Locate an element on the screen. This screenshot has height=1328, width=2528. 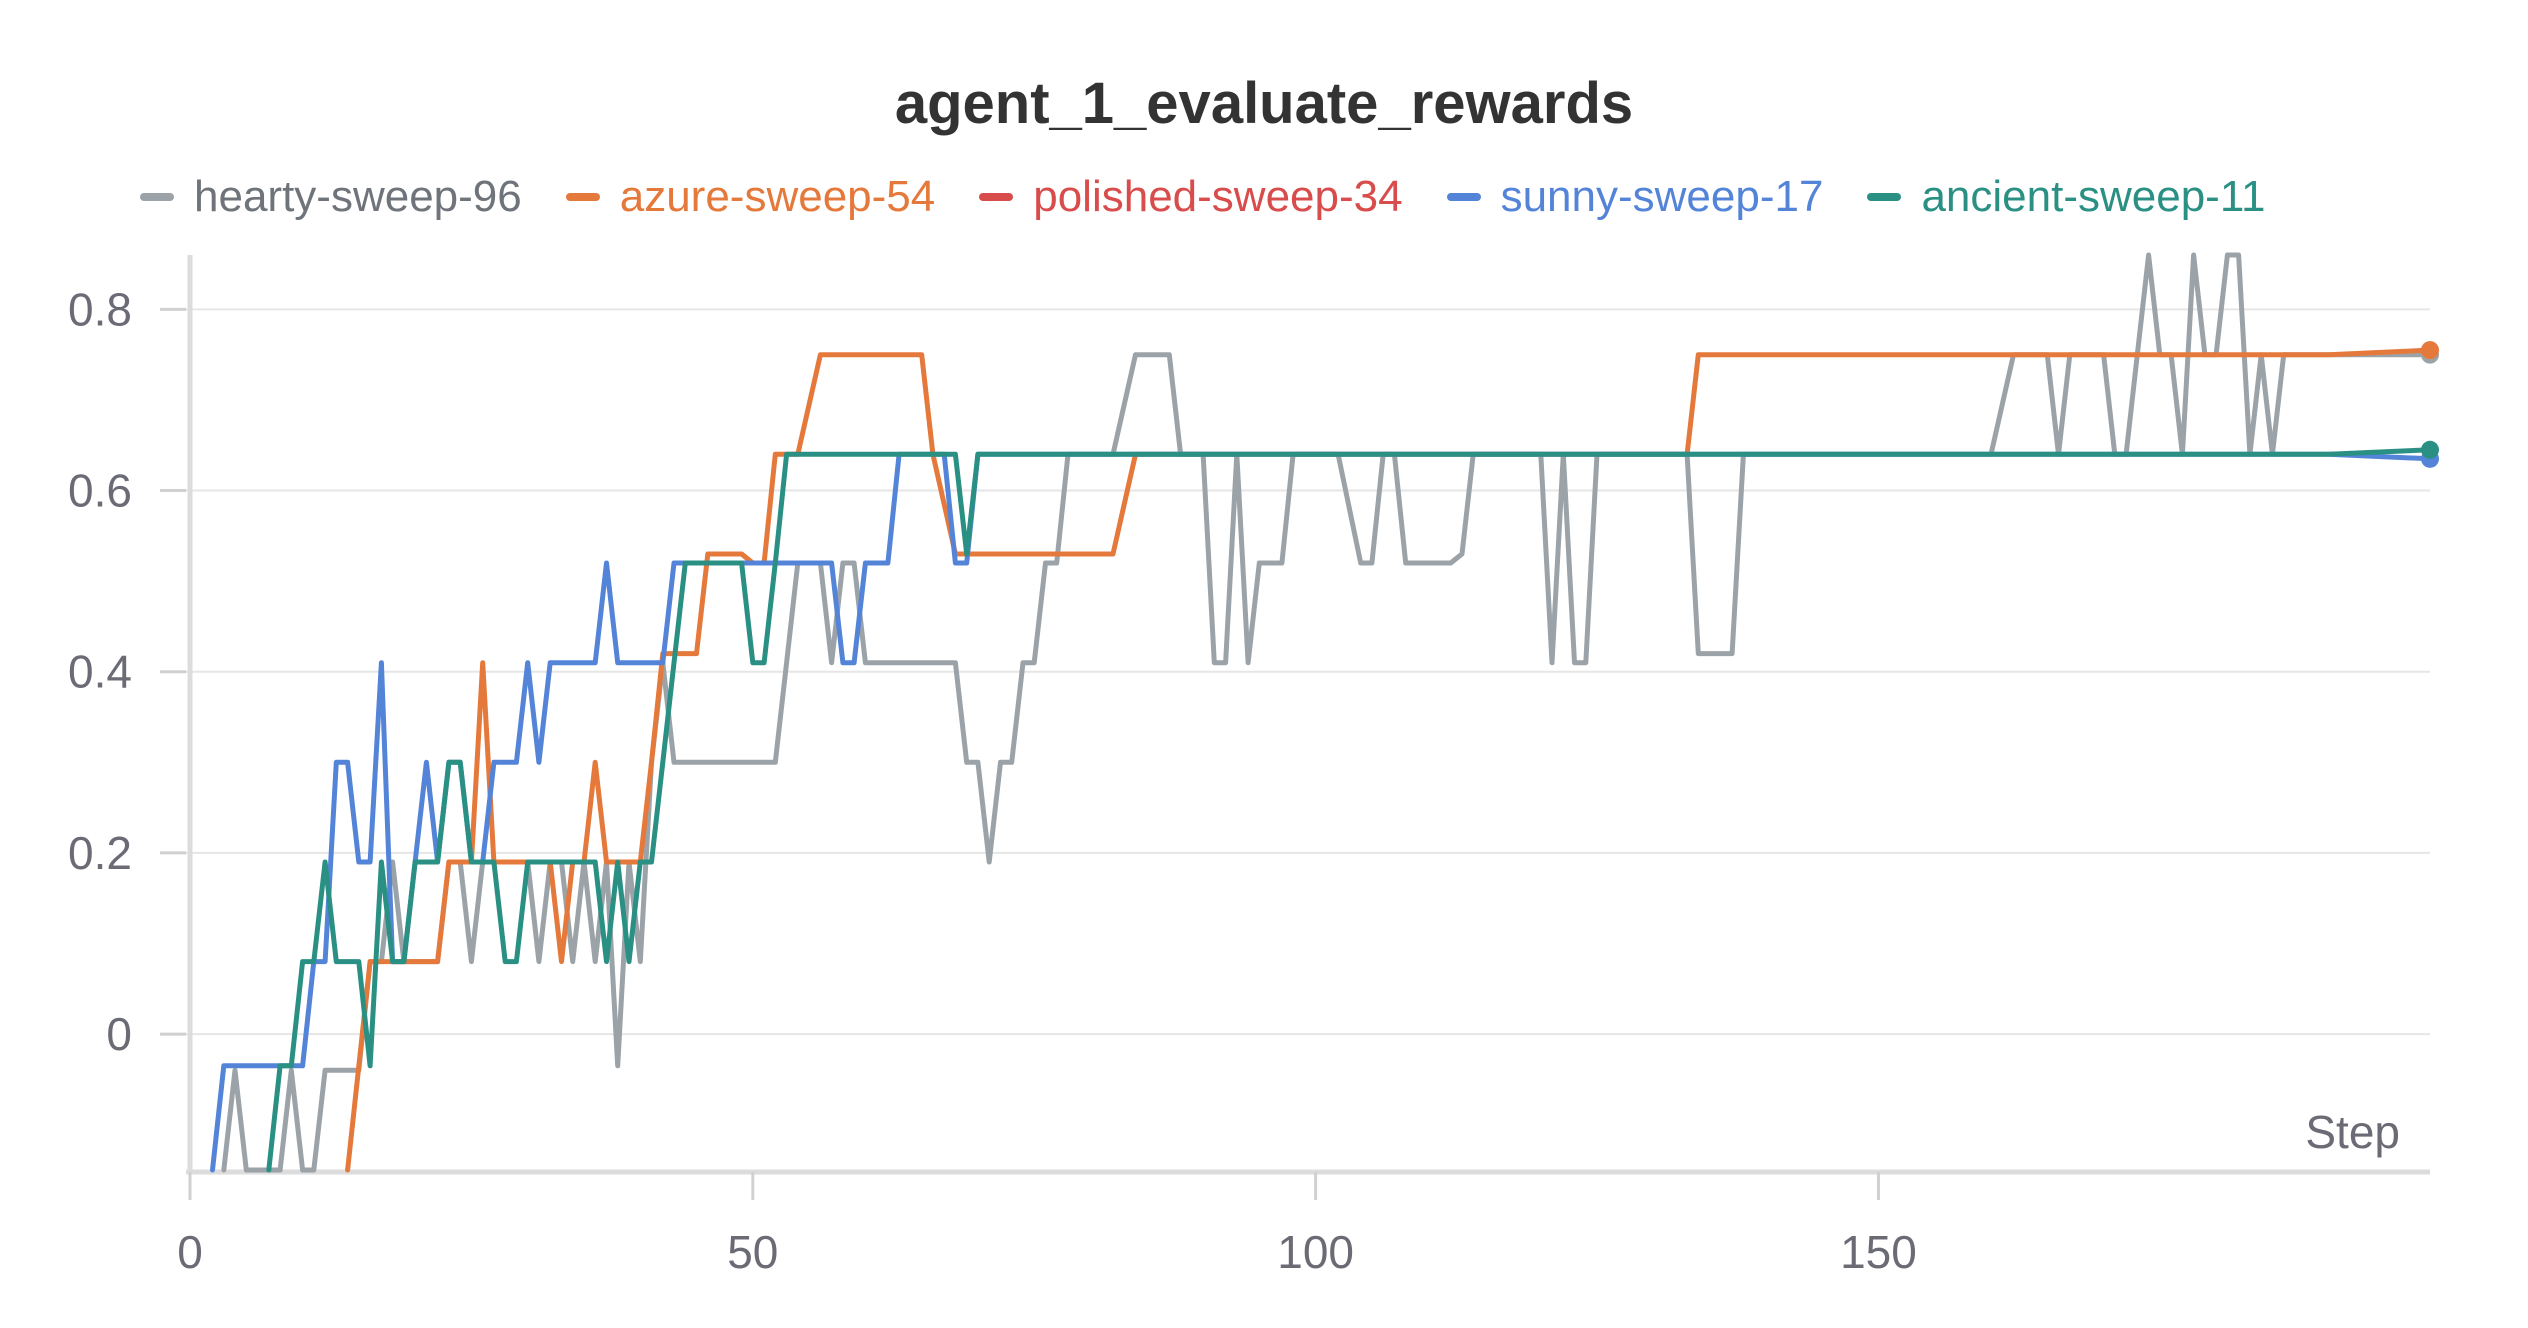
x-tick-label: 0 is located at coordinates (190, 1252).